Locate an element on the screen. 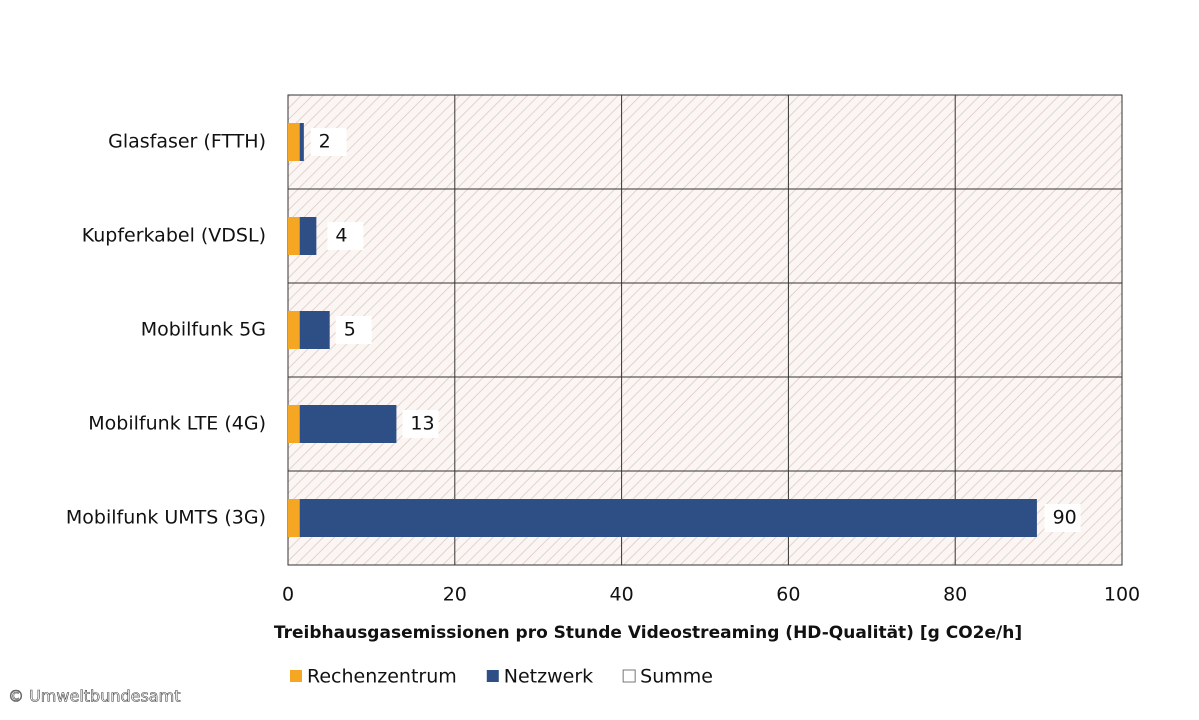  data-label: 13 is located at coordinates (422, 424).